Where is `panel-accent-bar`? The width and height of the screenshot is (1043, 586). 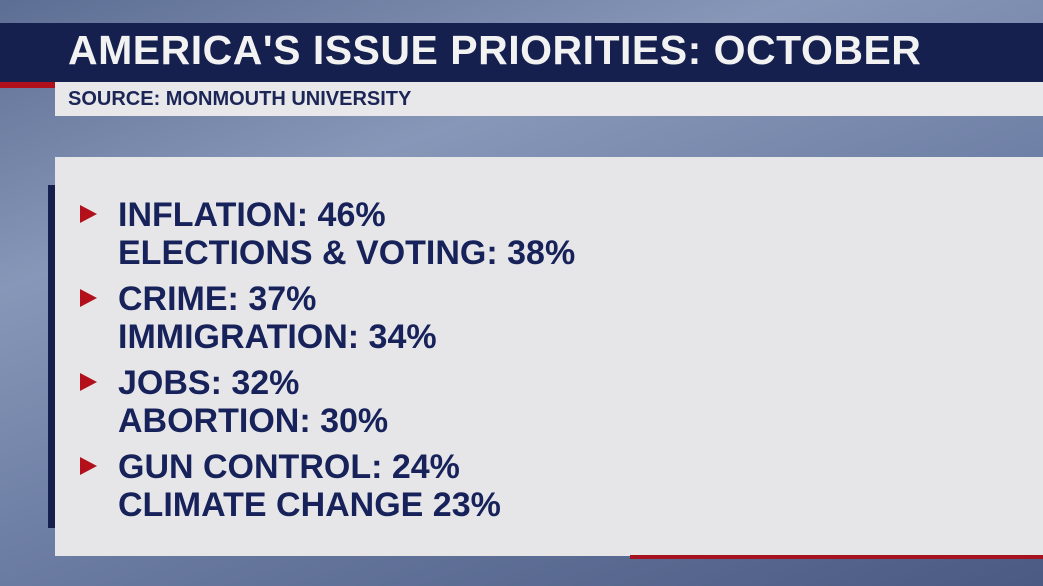 panel-accent-bar is located at coordinates (51, 356).